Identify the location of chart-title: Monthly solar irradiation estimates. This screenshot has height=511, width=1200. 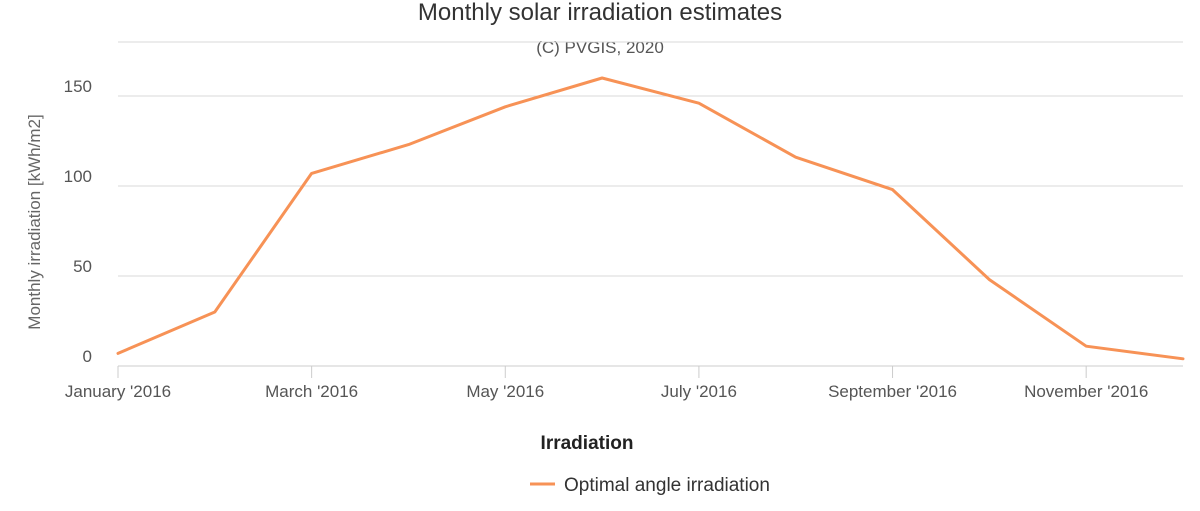
(600, 13).